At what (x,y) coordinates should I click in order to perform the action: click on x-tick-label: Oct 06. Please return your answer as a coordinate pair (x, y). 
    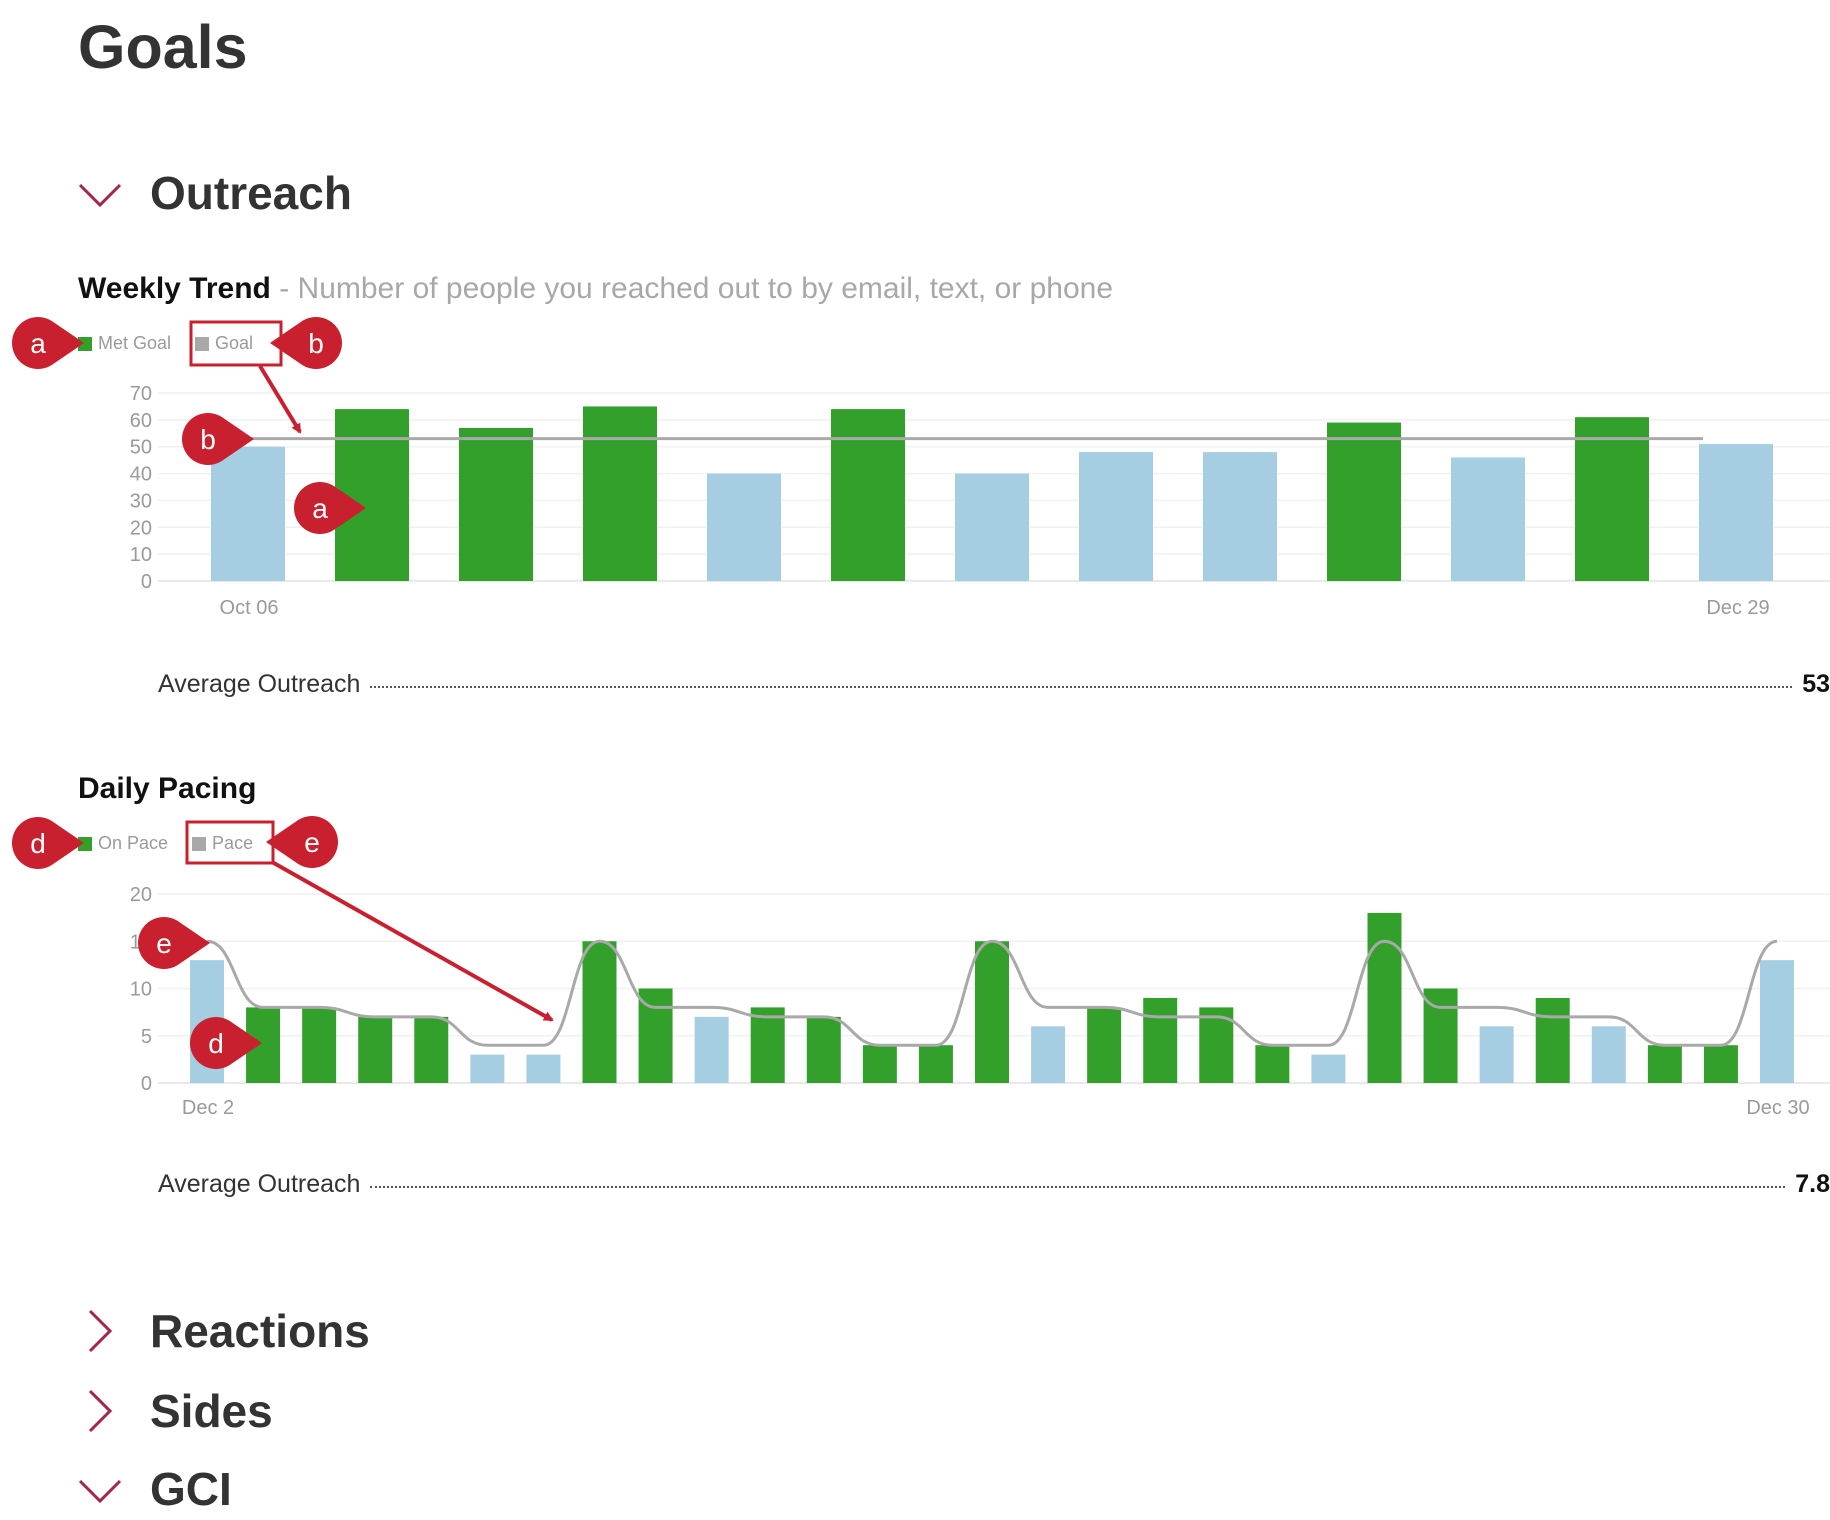
    Looking at the image, I should click on (249, 608).